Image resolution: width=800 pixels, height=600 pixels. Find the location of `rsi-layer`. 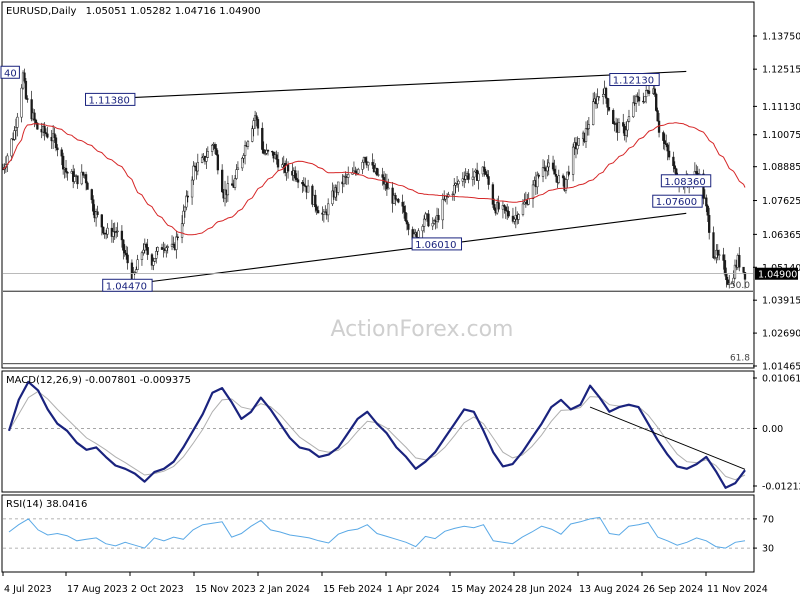

rsi-layer is located at coordinates (378, 532).